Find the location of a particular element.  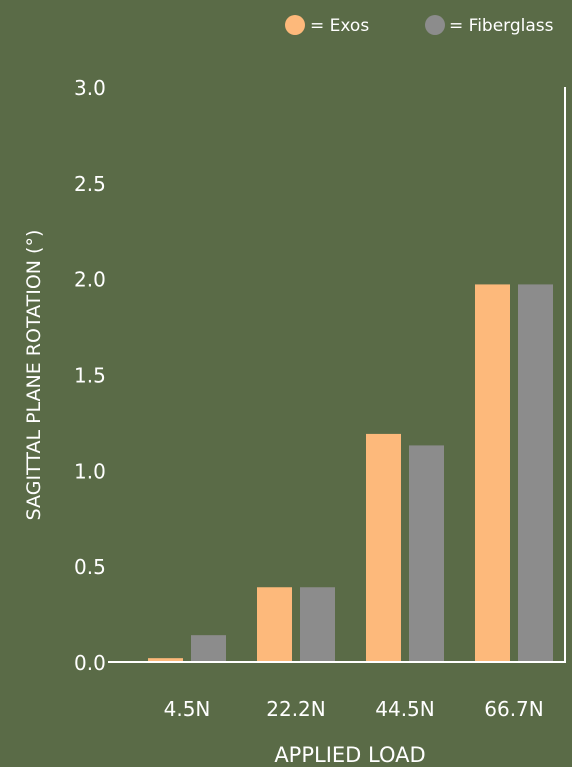

y-tick-label: 2.5 is located at coordinates (90, 184).